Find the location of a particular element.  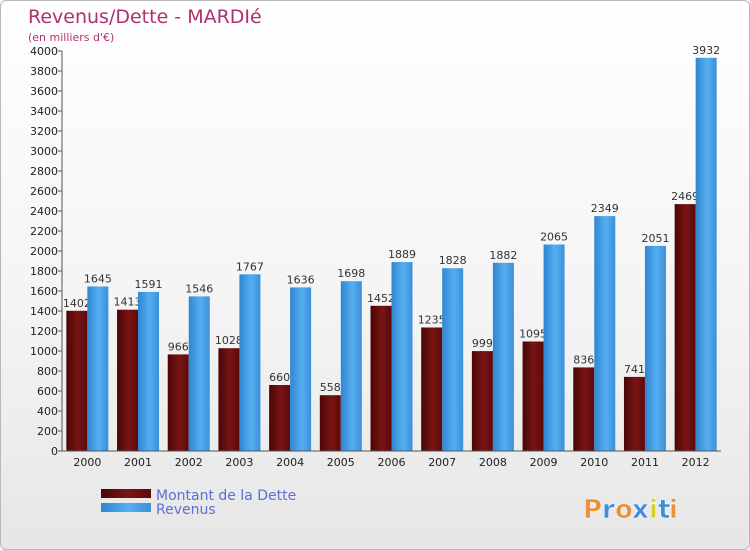

data-label-revenus: 1546 is located at coordinates (199, 288).